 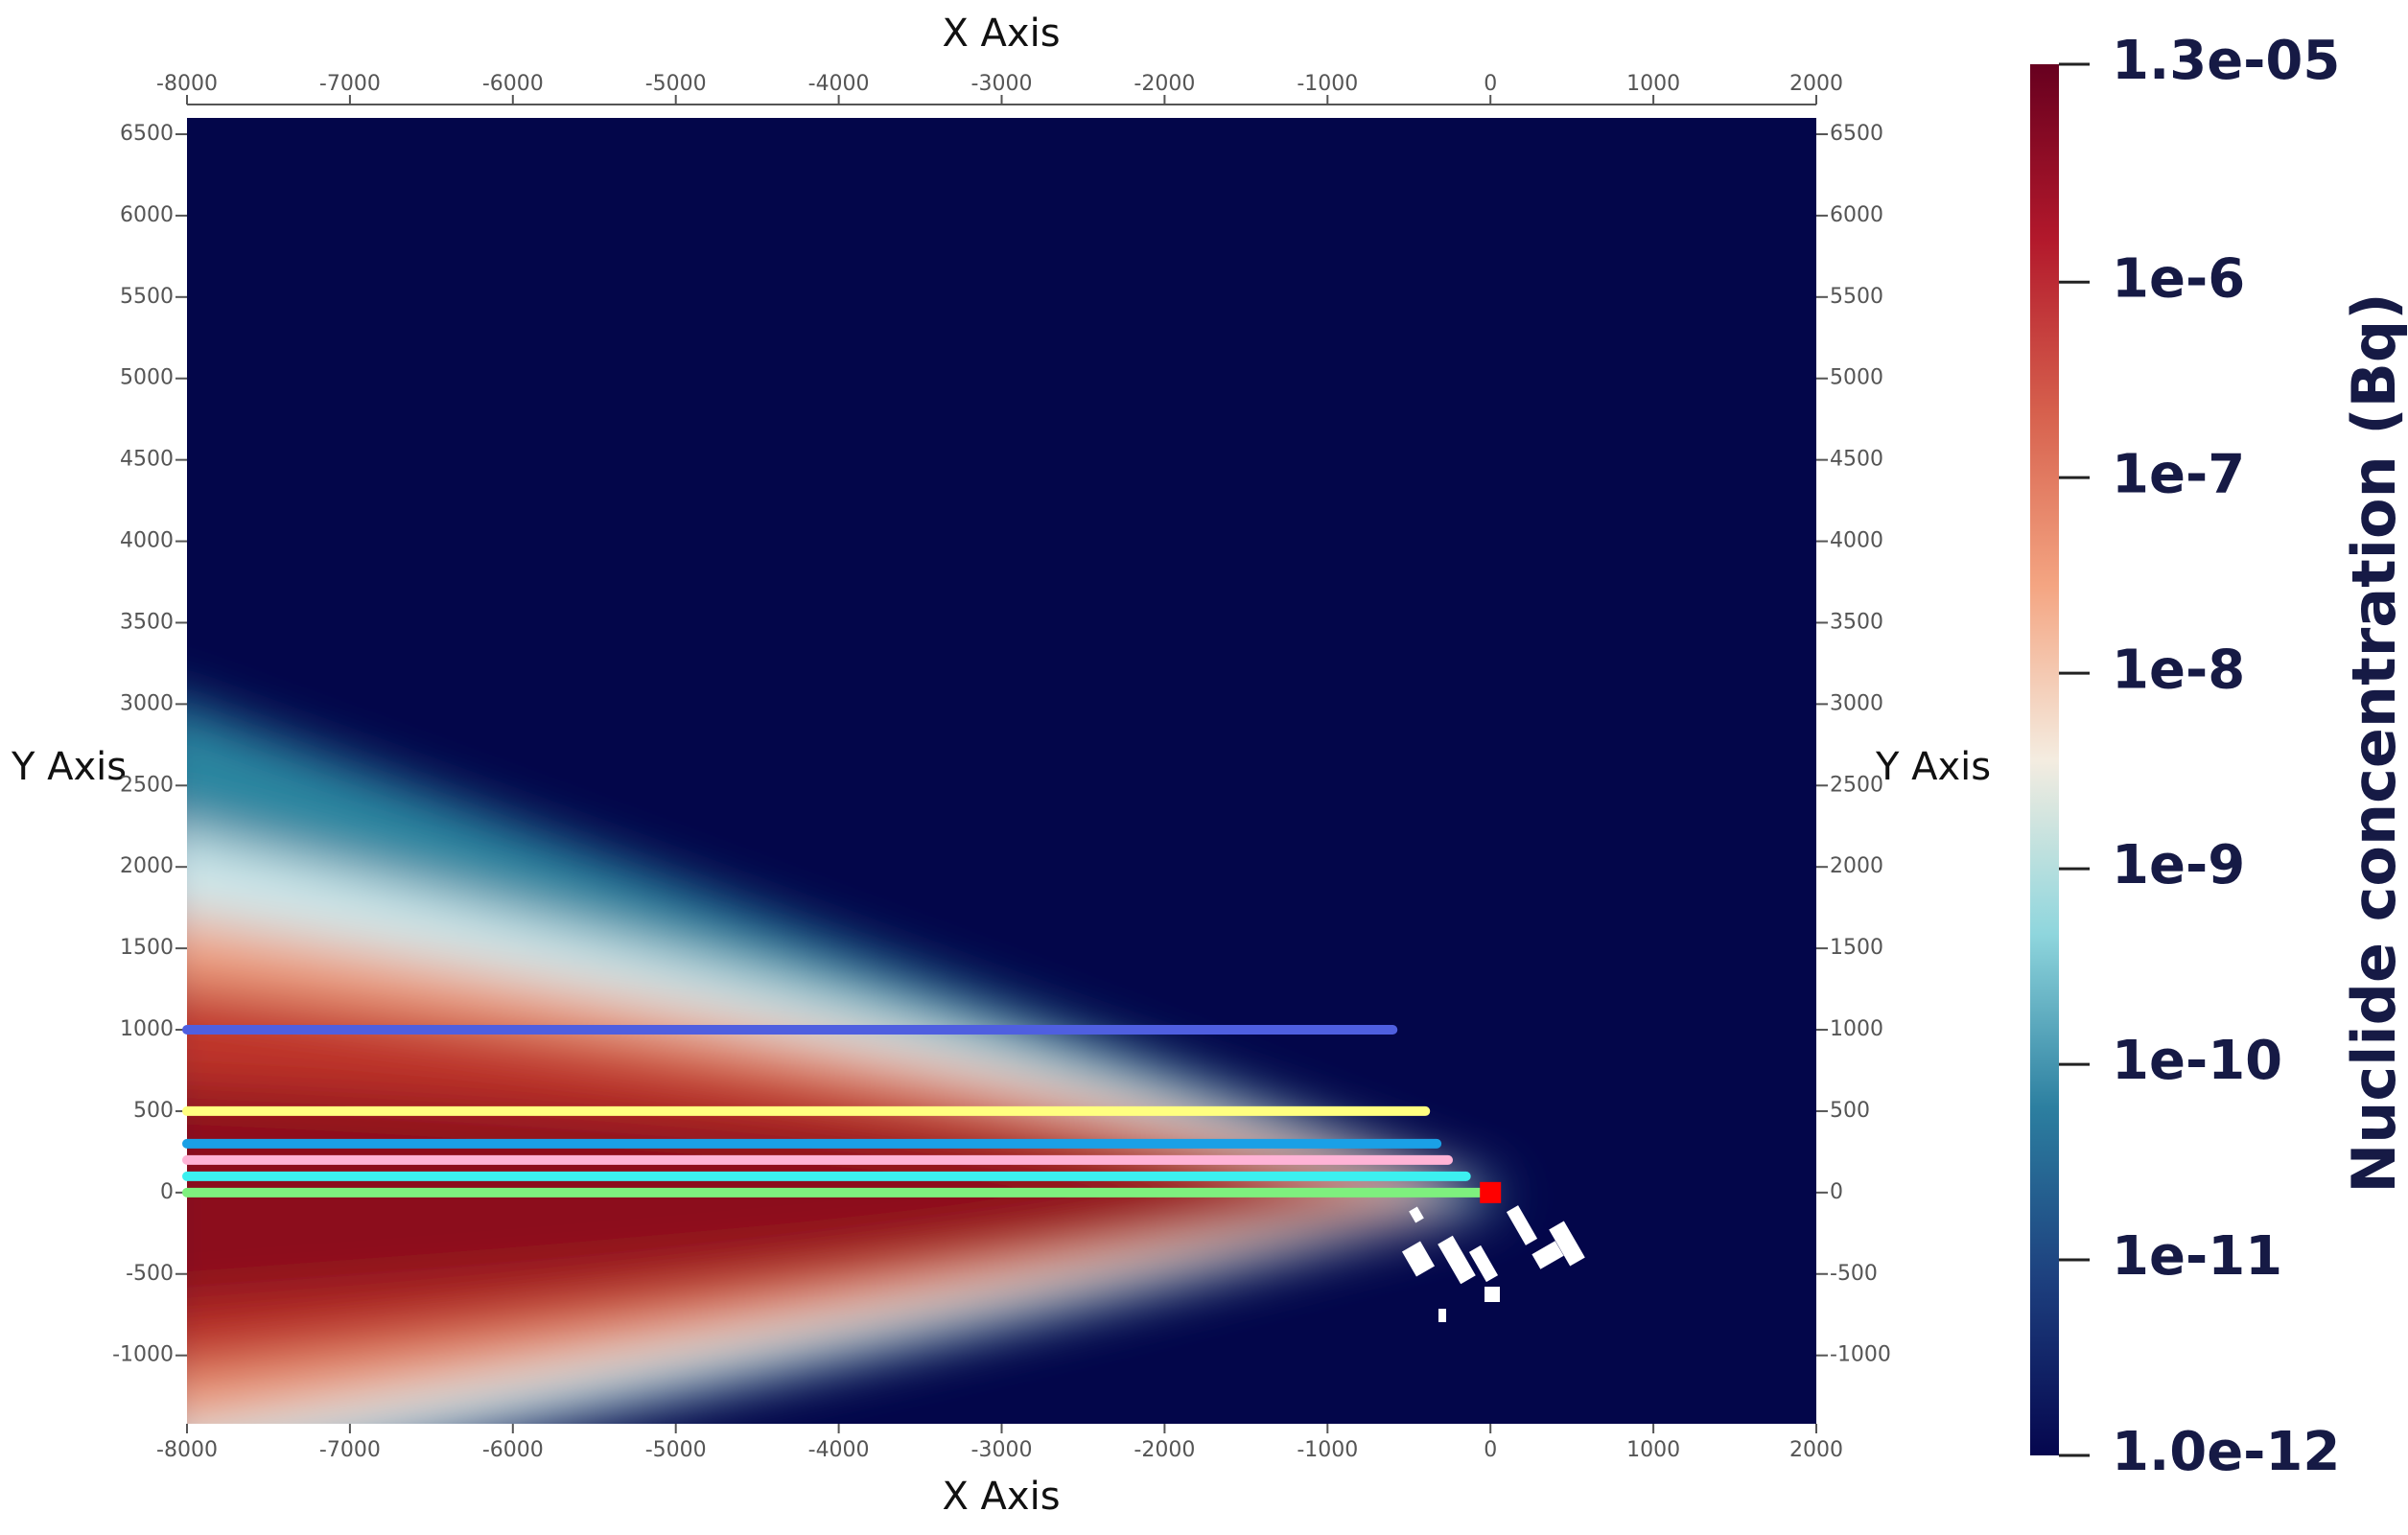 What do you see at coordinates (1001, 34) in the screenshot?
I see `x-axis-title-top: X Axis` at bounding box center [1001, 34].